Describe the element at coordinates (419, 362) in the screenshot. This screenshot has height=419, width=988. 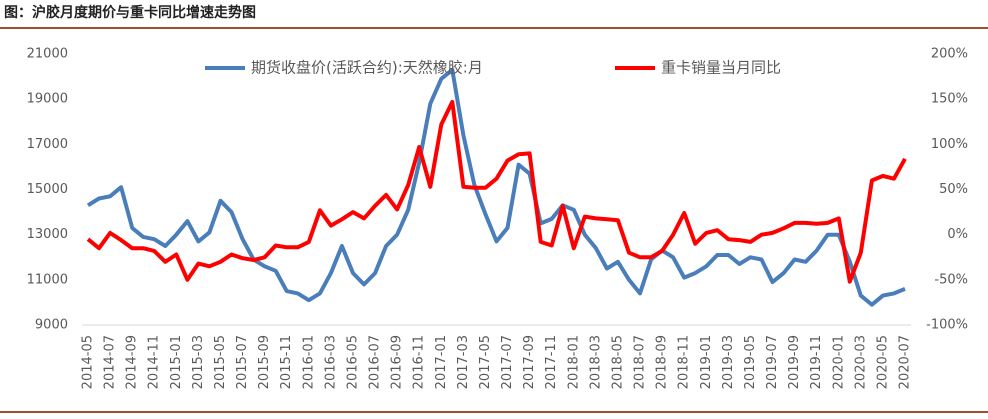
I see `x-tick-label: 2016-11` at that location.